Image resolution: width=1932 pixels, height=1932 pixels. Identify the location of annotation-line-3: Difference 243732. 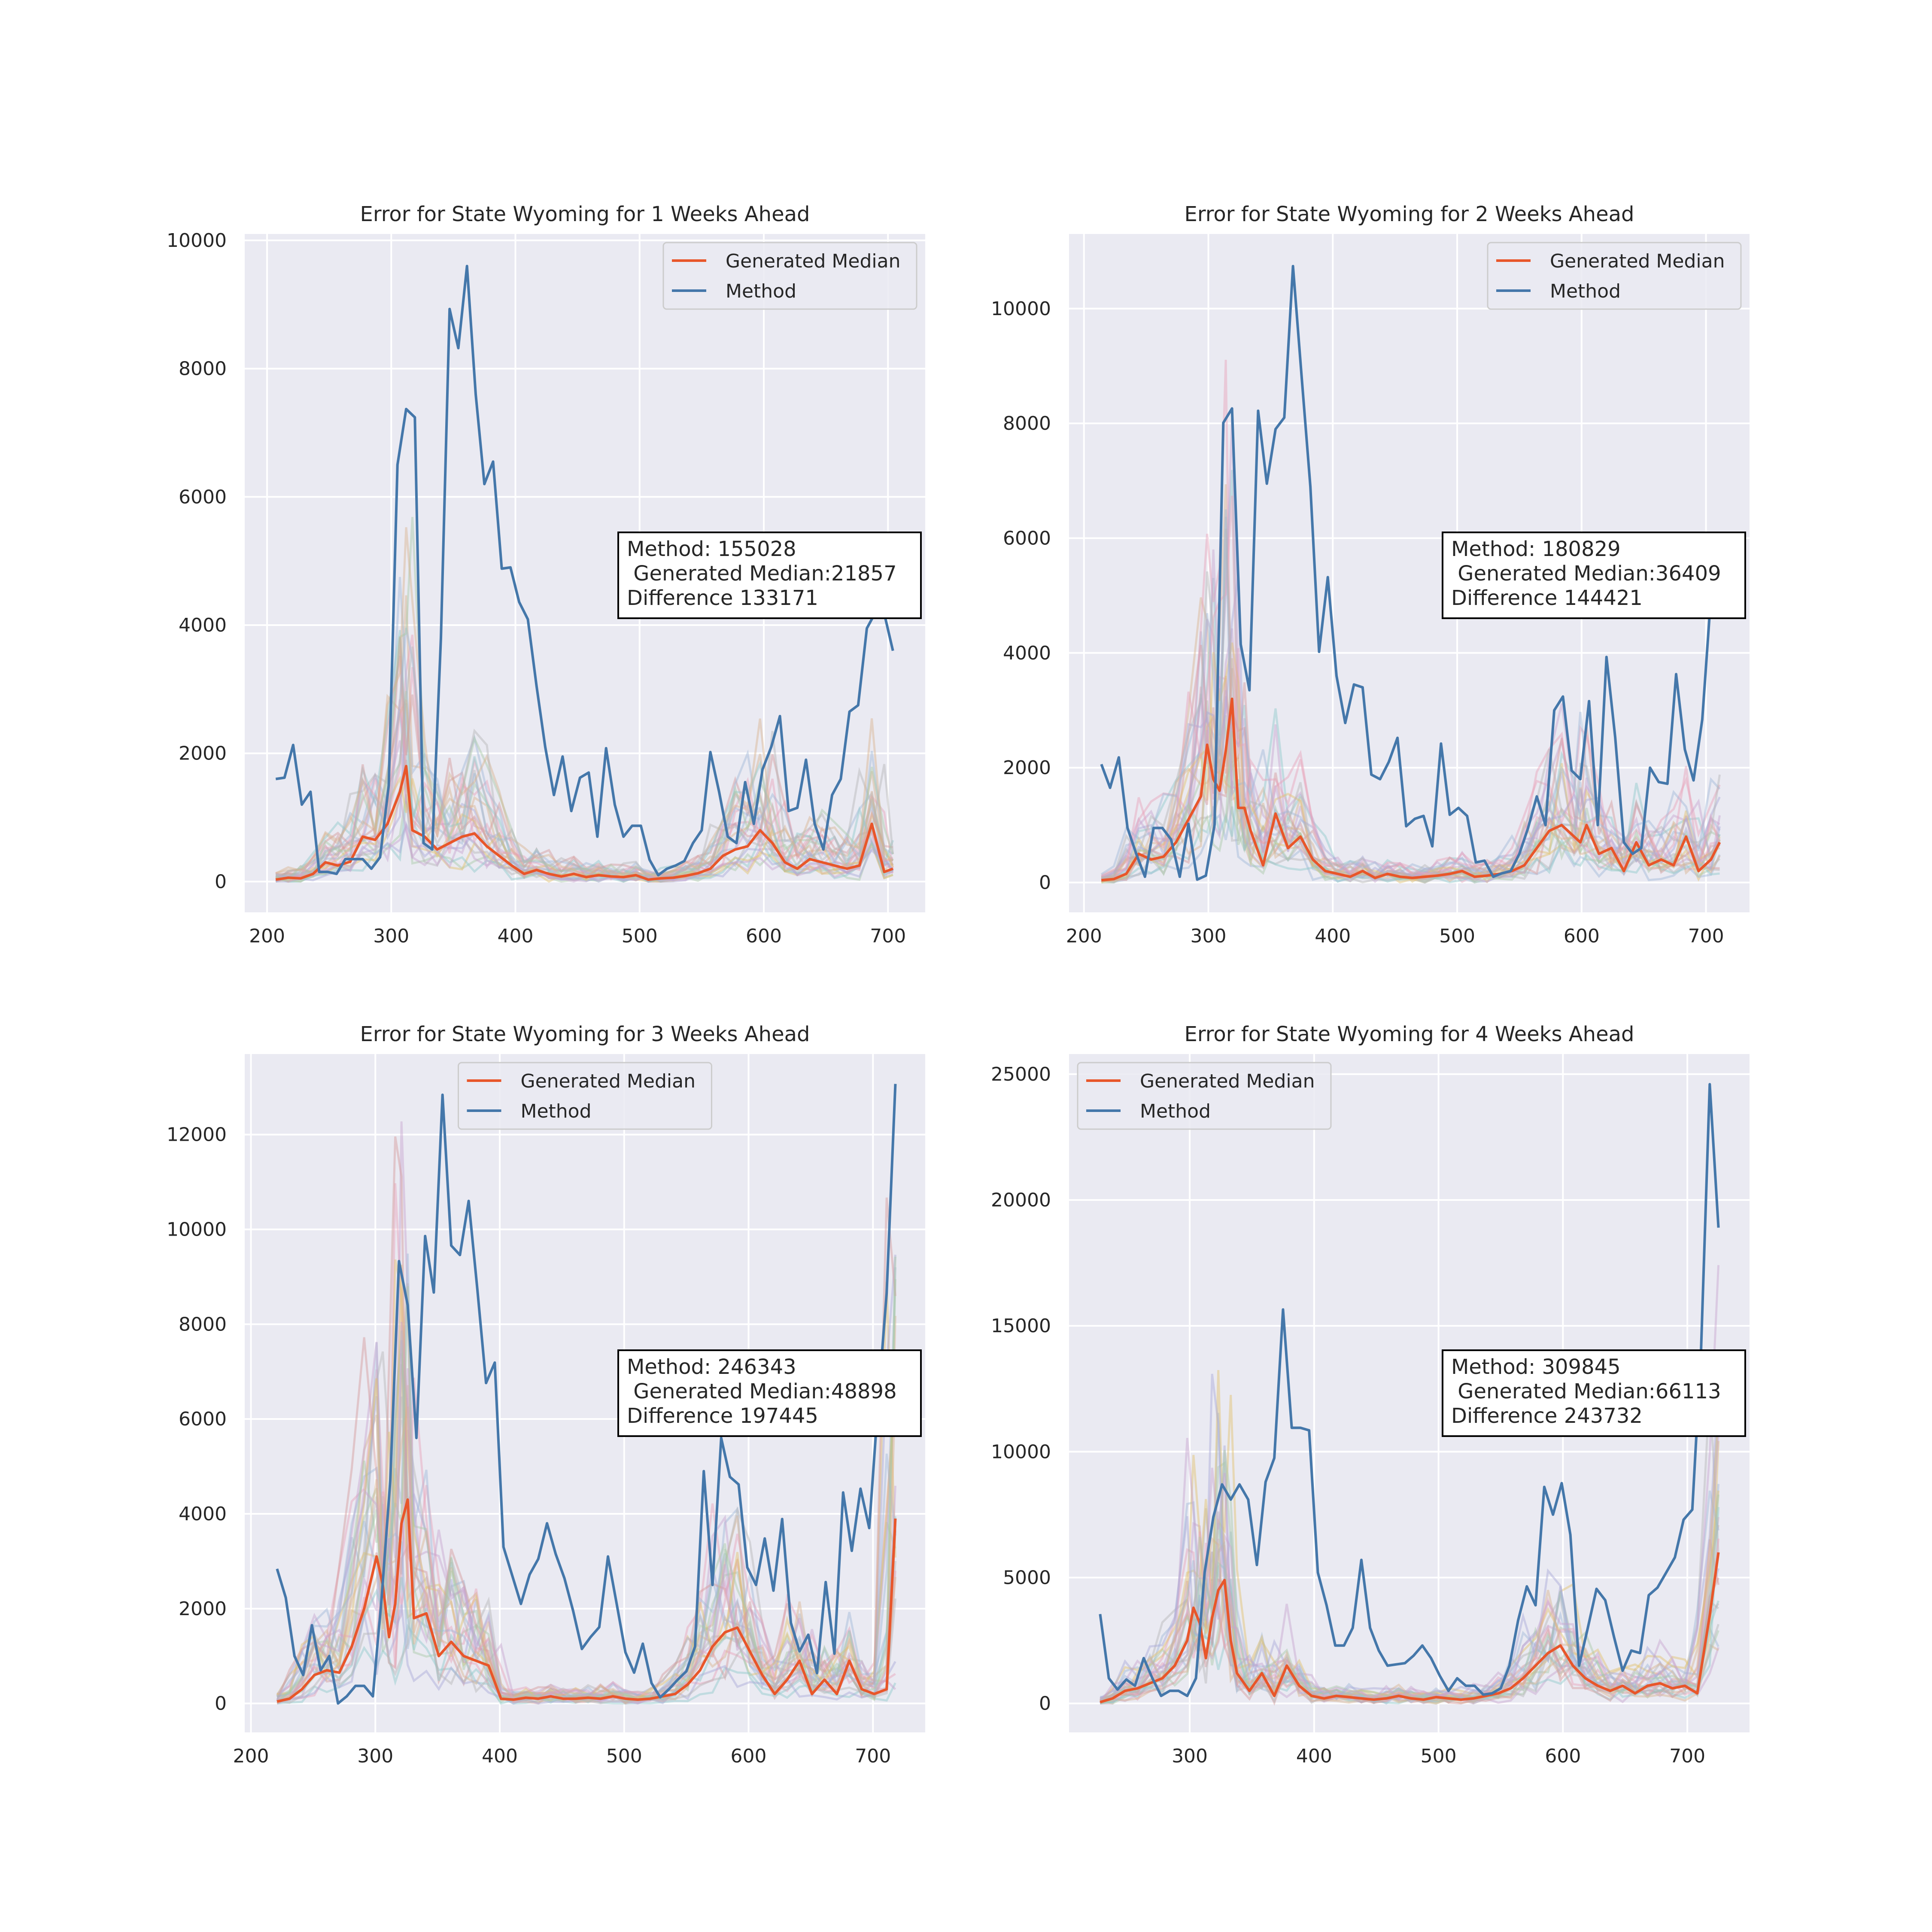
(1547, 1416).